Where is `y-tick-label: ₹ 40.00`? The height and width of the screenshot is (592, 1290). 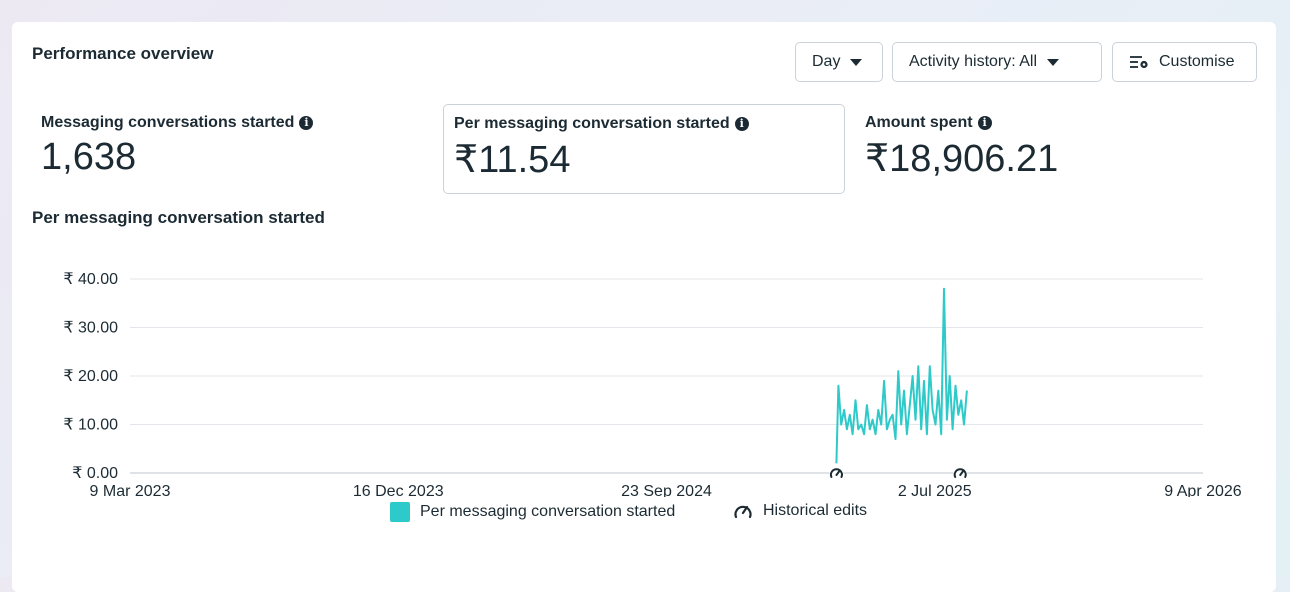 y-tick-label: ₹ 40.00 is located at coordinates (90, 279).